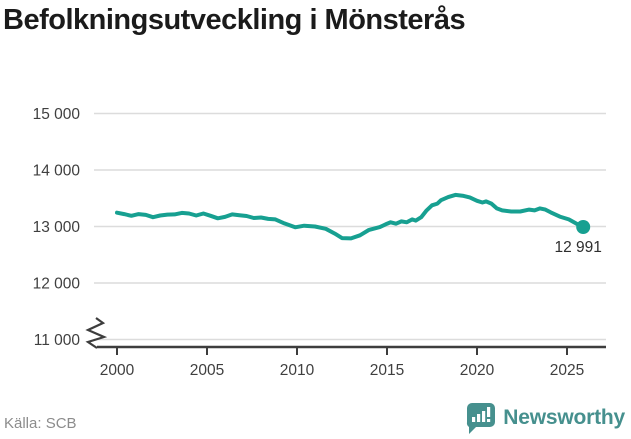 Image resolution: width=631 pixels, height=439 pixels. Describe the element at coordinates (57, 171) in the screenshot. I see `y-tick-label: 14 000` at that location.